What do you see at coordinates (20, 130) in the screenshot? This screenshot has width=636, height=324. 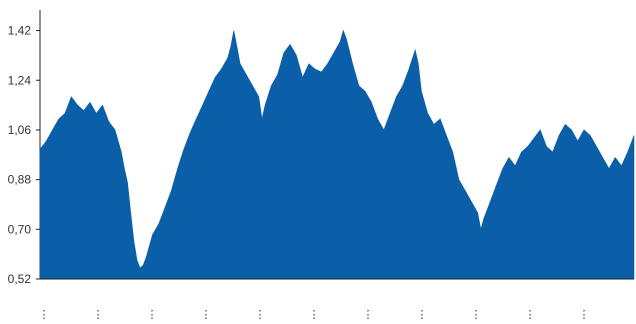 I see `y-tick-label: 1,06` at bounding box center [20, 130].